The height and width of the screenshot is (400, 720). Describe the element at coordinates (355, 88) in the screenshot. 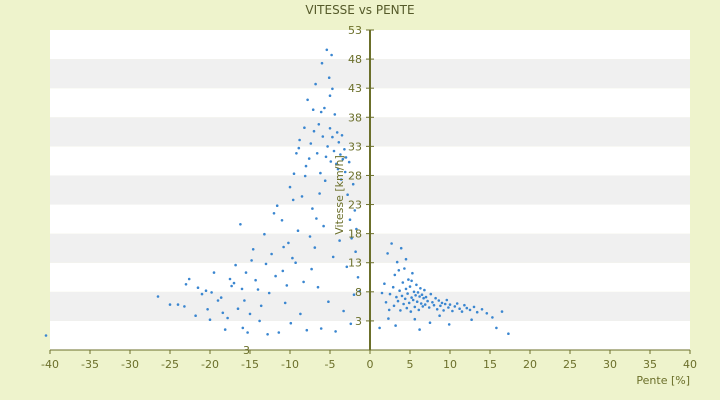

I see `y-tick-label: 43` at that location.